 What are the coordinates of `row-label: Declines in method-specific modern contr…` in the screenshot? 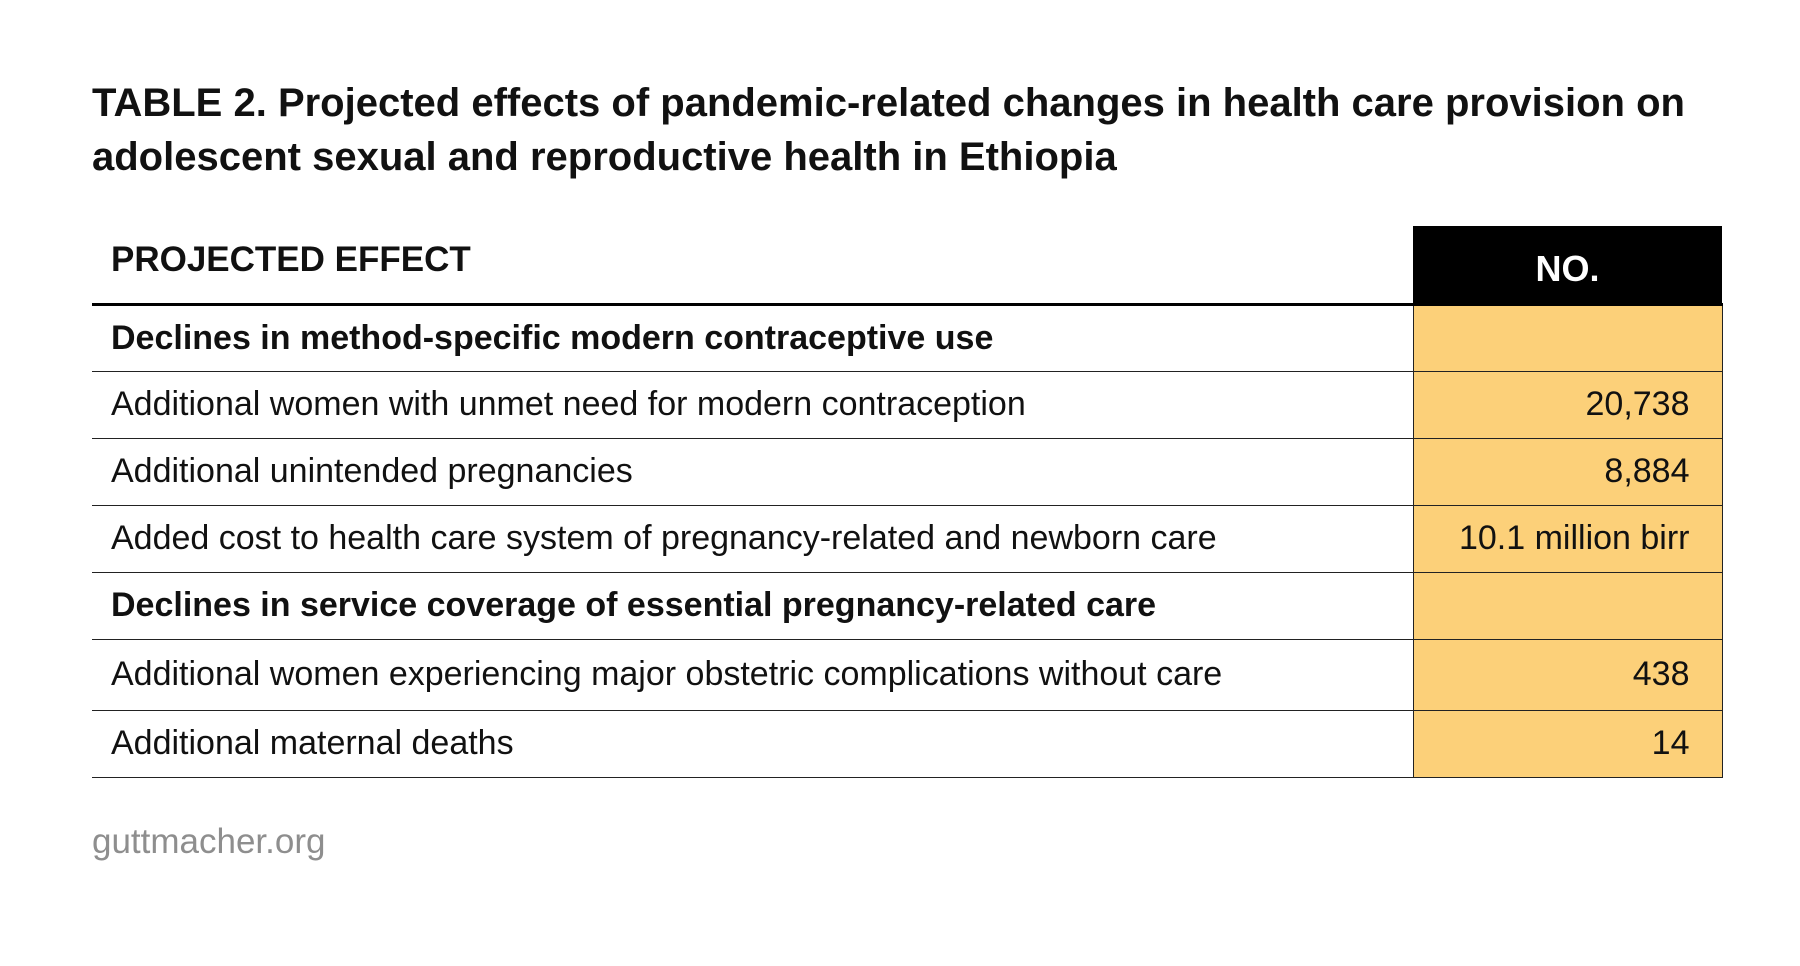 It's located at (752, 338).